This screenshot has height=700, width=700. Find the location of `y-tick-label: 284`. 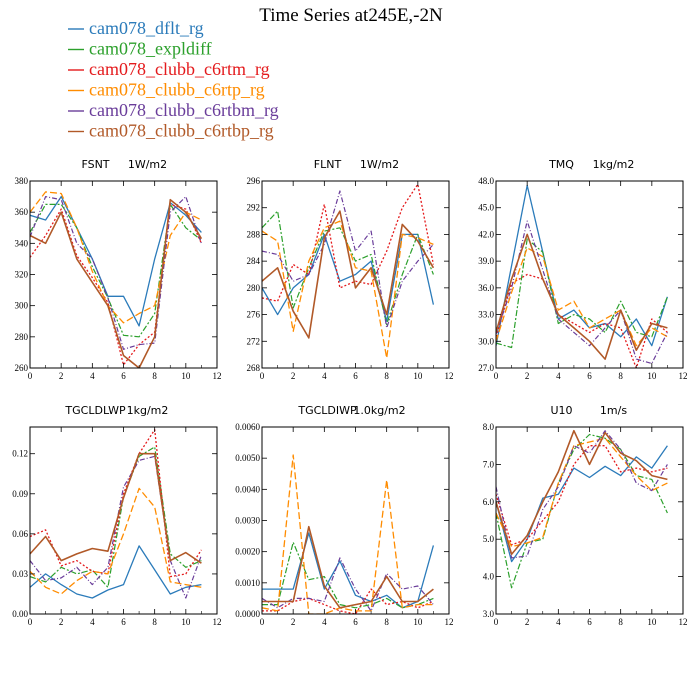

y-tick-label: 284 is located at coordinates (254, 261).